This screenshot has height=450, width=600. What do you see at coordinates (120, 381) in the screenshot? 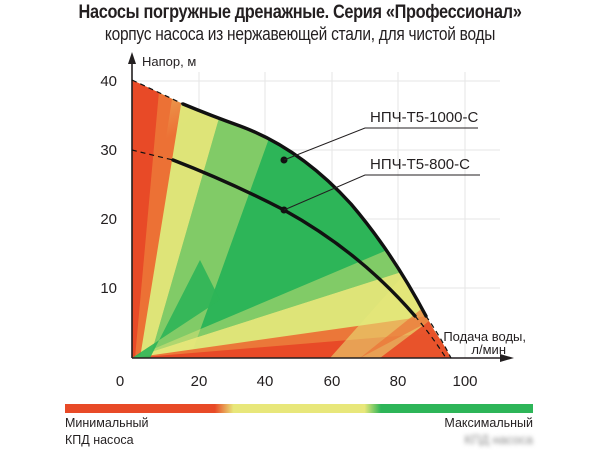
I see `x-tick-0: 0` at bounding box center [120, 381].